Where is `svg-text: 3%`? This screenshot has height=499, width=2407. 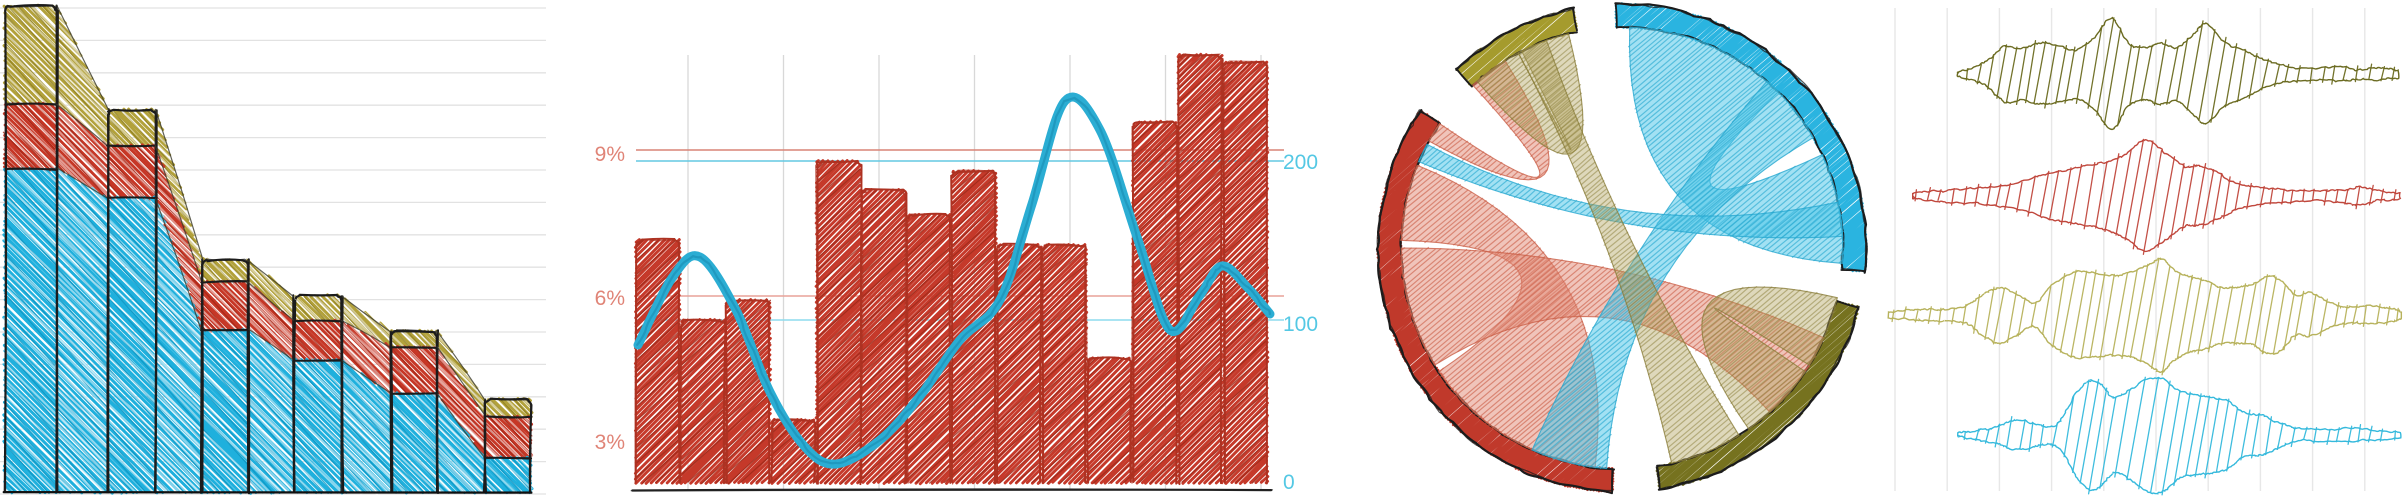 svg-text: 3% is located at coordinates (610, 442).